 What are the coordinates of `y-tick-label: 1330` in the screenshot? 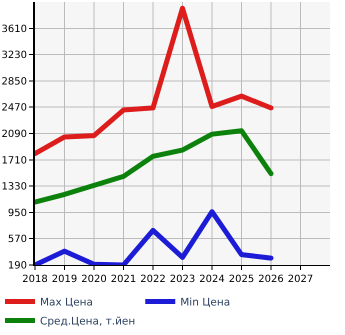 It's located at (14, 187).